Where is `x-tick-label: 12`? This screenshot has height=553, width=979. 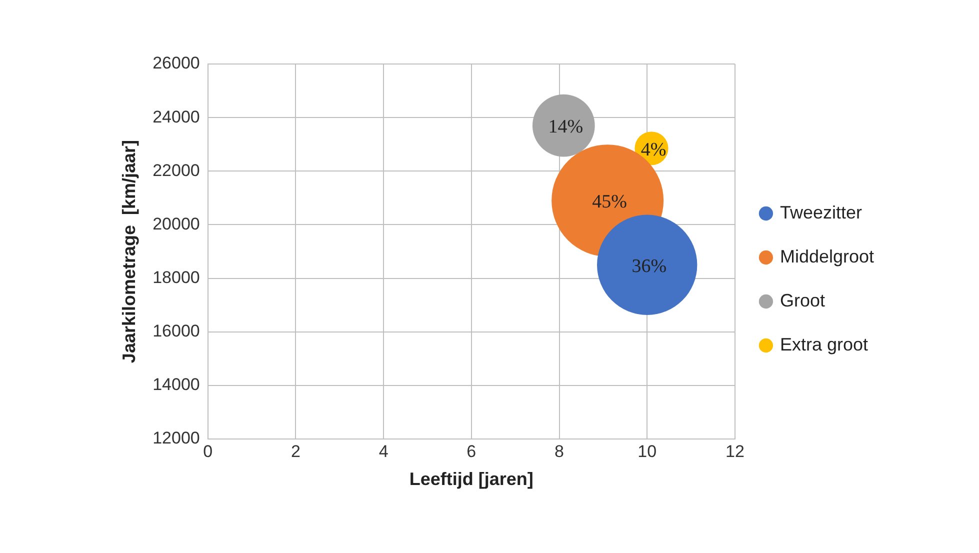
x-tick-label: 12 is located at coordinates (734, 451).